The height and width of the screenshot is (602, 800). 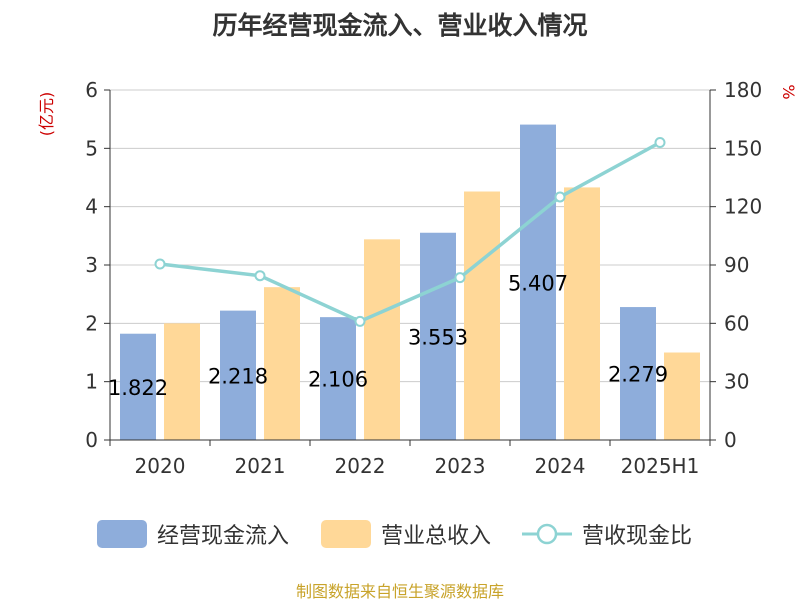 I want to click on x-tick-label: 2022, so click(x=360, y=466).